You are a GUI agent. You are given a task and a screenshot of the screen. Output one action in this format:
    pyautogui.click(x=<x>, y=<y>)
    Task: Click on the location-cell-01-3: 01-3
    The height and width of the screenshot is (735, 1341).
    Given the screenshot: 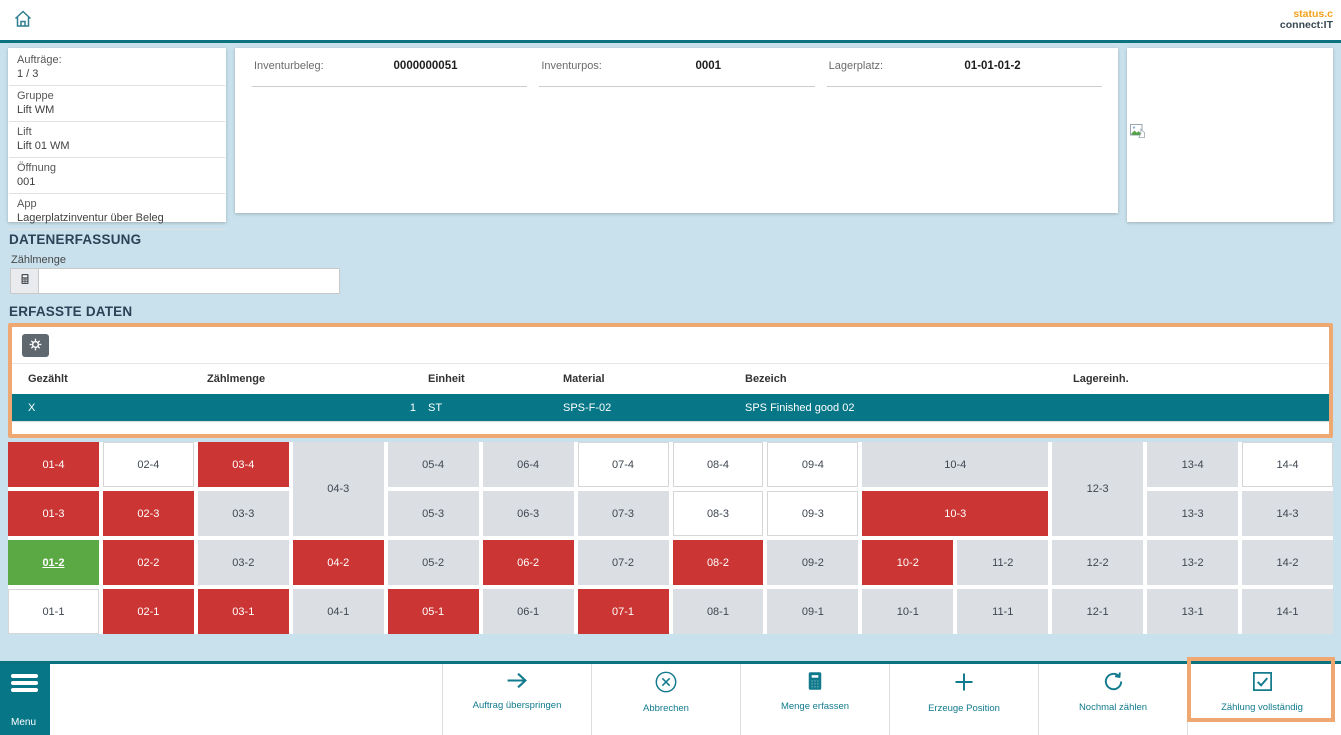 What is the action you would take?
    pyautogui.click(x=53, y=513)
    